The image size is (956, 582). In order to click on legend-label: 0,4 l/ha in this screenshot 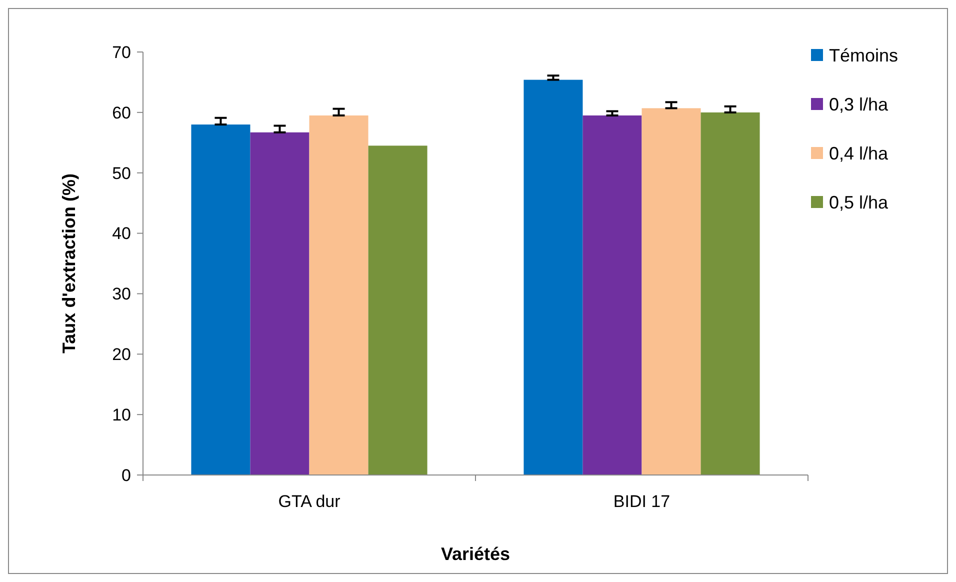, I will do `click(859, 153)`.